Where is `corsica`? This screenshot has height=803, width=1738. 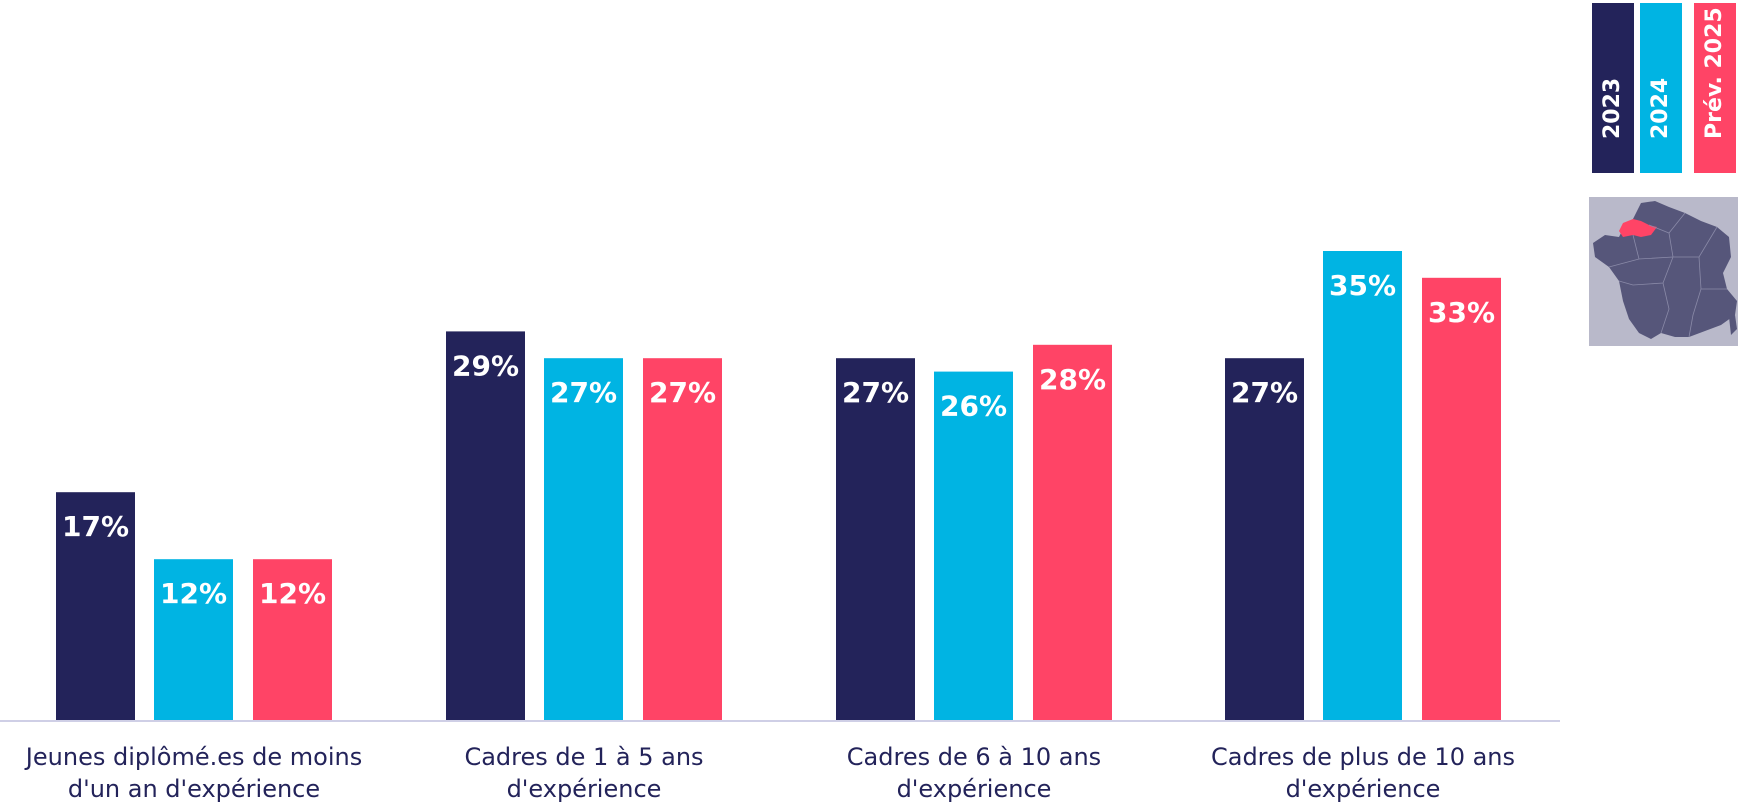 corsica is located at coordinates (1733, 325).